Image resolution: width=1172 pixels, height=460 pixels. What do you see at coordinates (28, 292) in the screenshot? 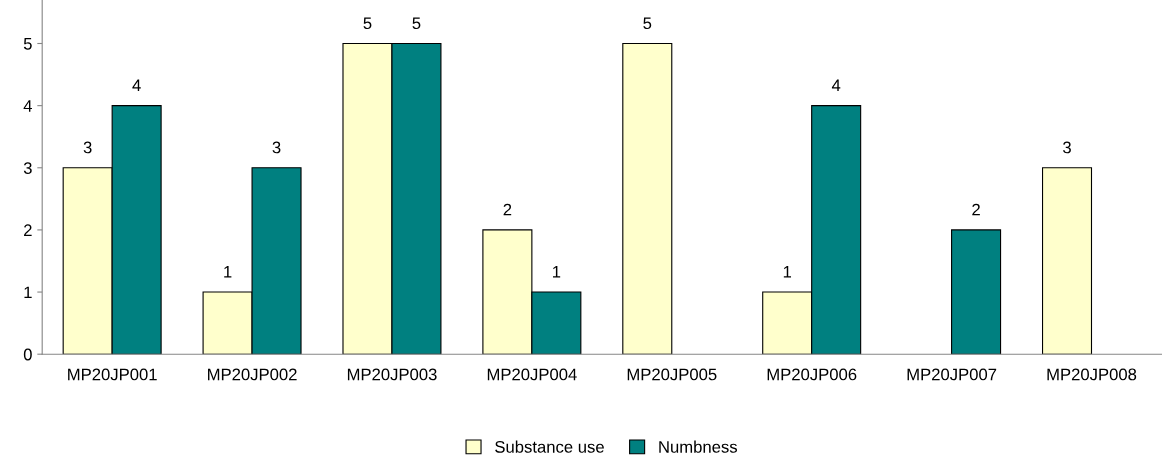
I see `y-tick-label: 1` at bounding box center [28, 292].